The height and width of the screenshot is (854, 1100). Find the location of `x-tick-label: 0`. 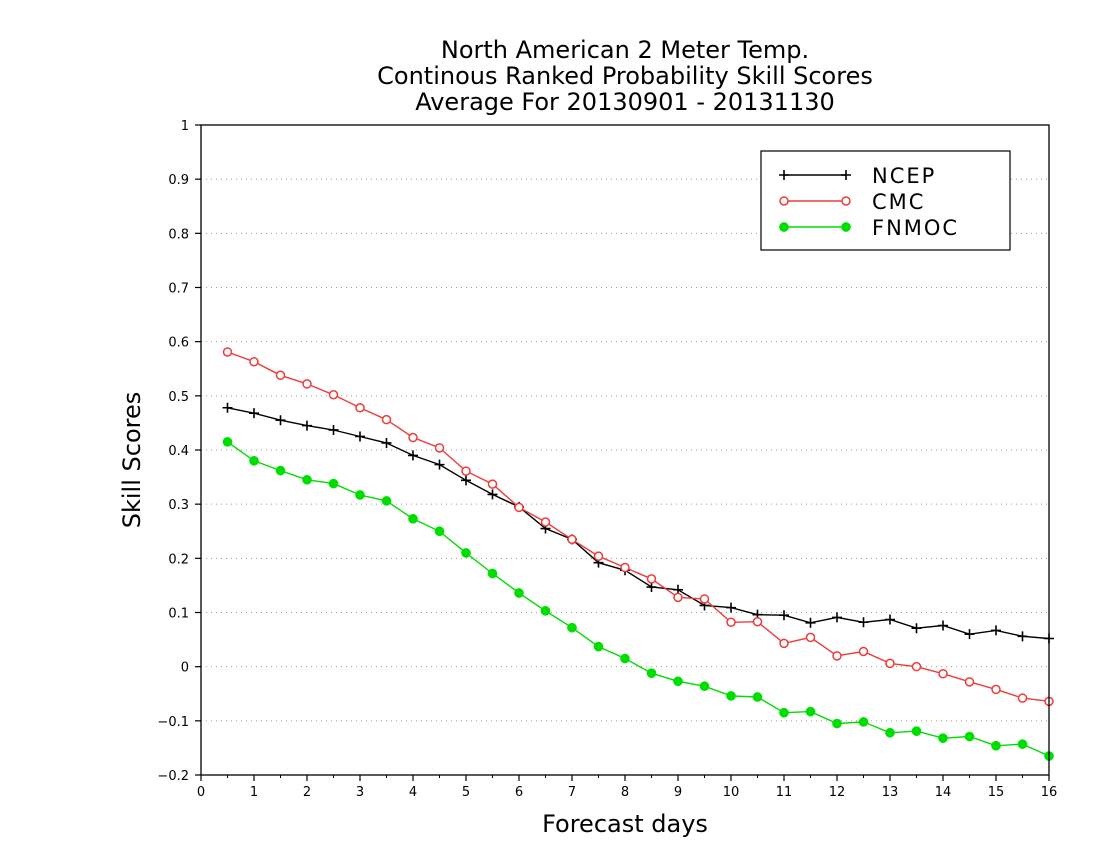

x-tick-label: 0 is located at coordinates (201, 792).